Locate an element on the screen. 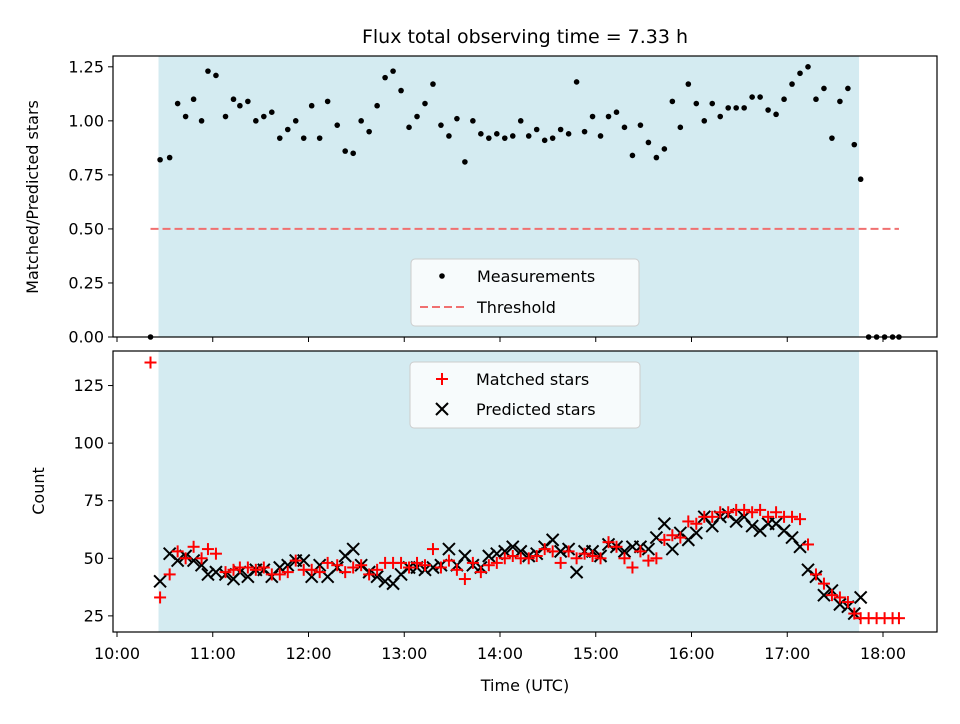 The height and width of the screenshot is (724, 960). top-y-ticks: 0.00 0.25 0.50 0.75 1.00 1.25 is located at coordinates (90, 202).